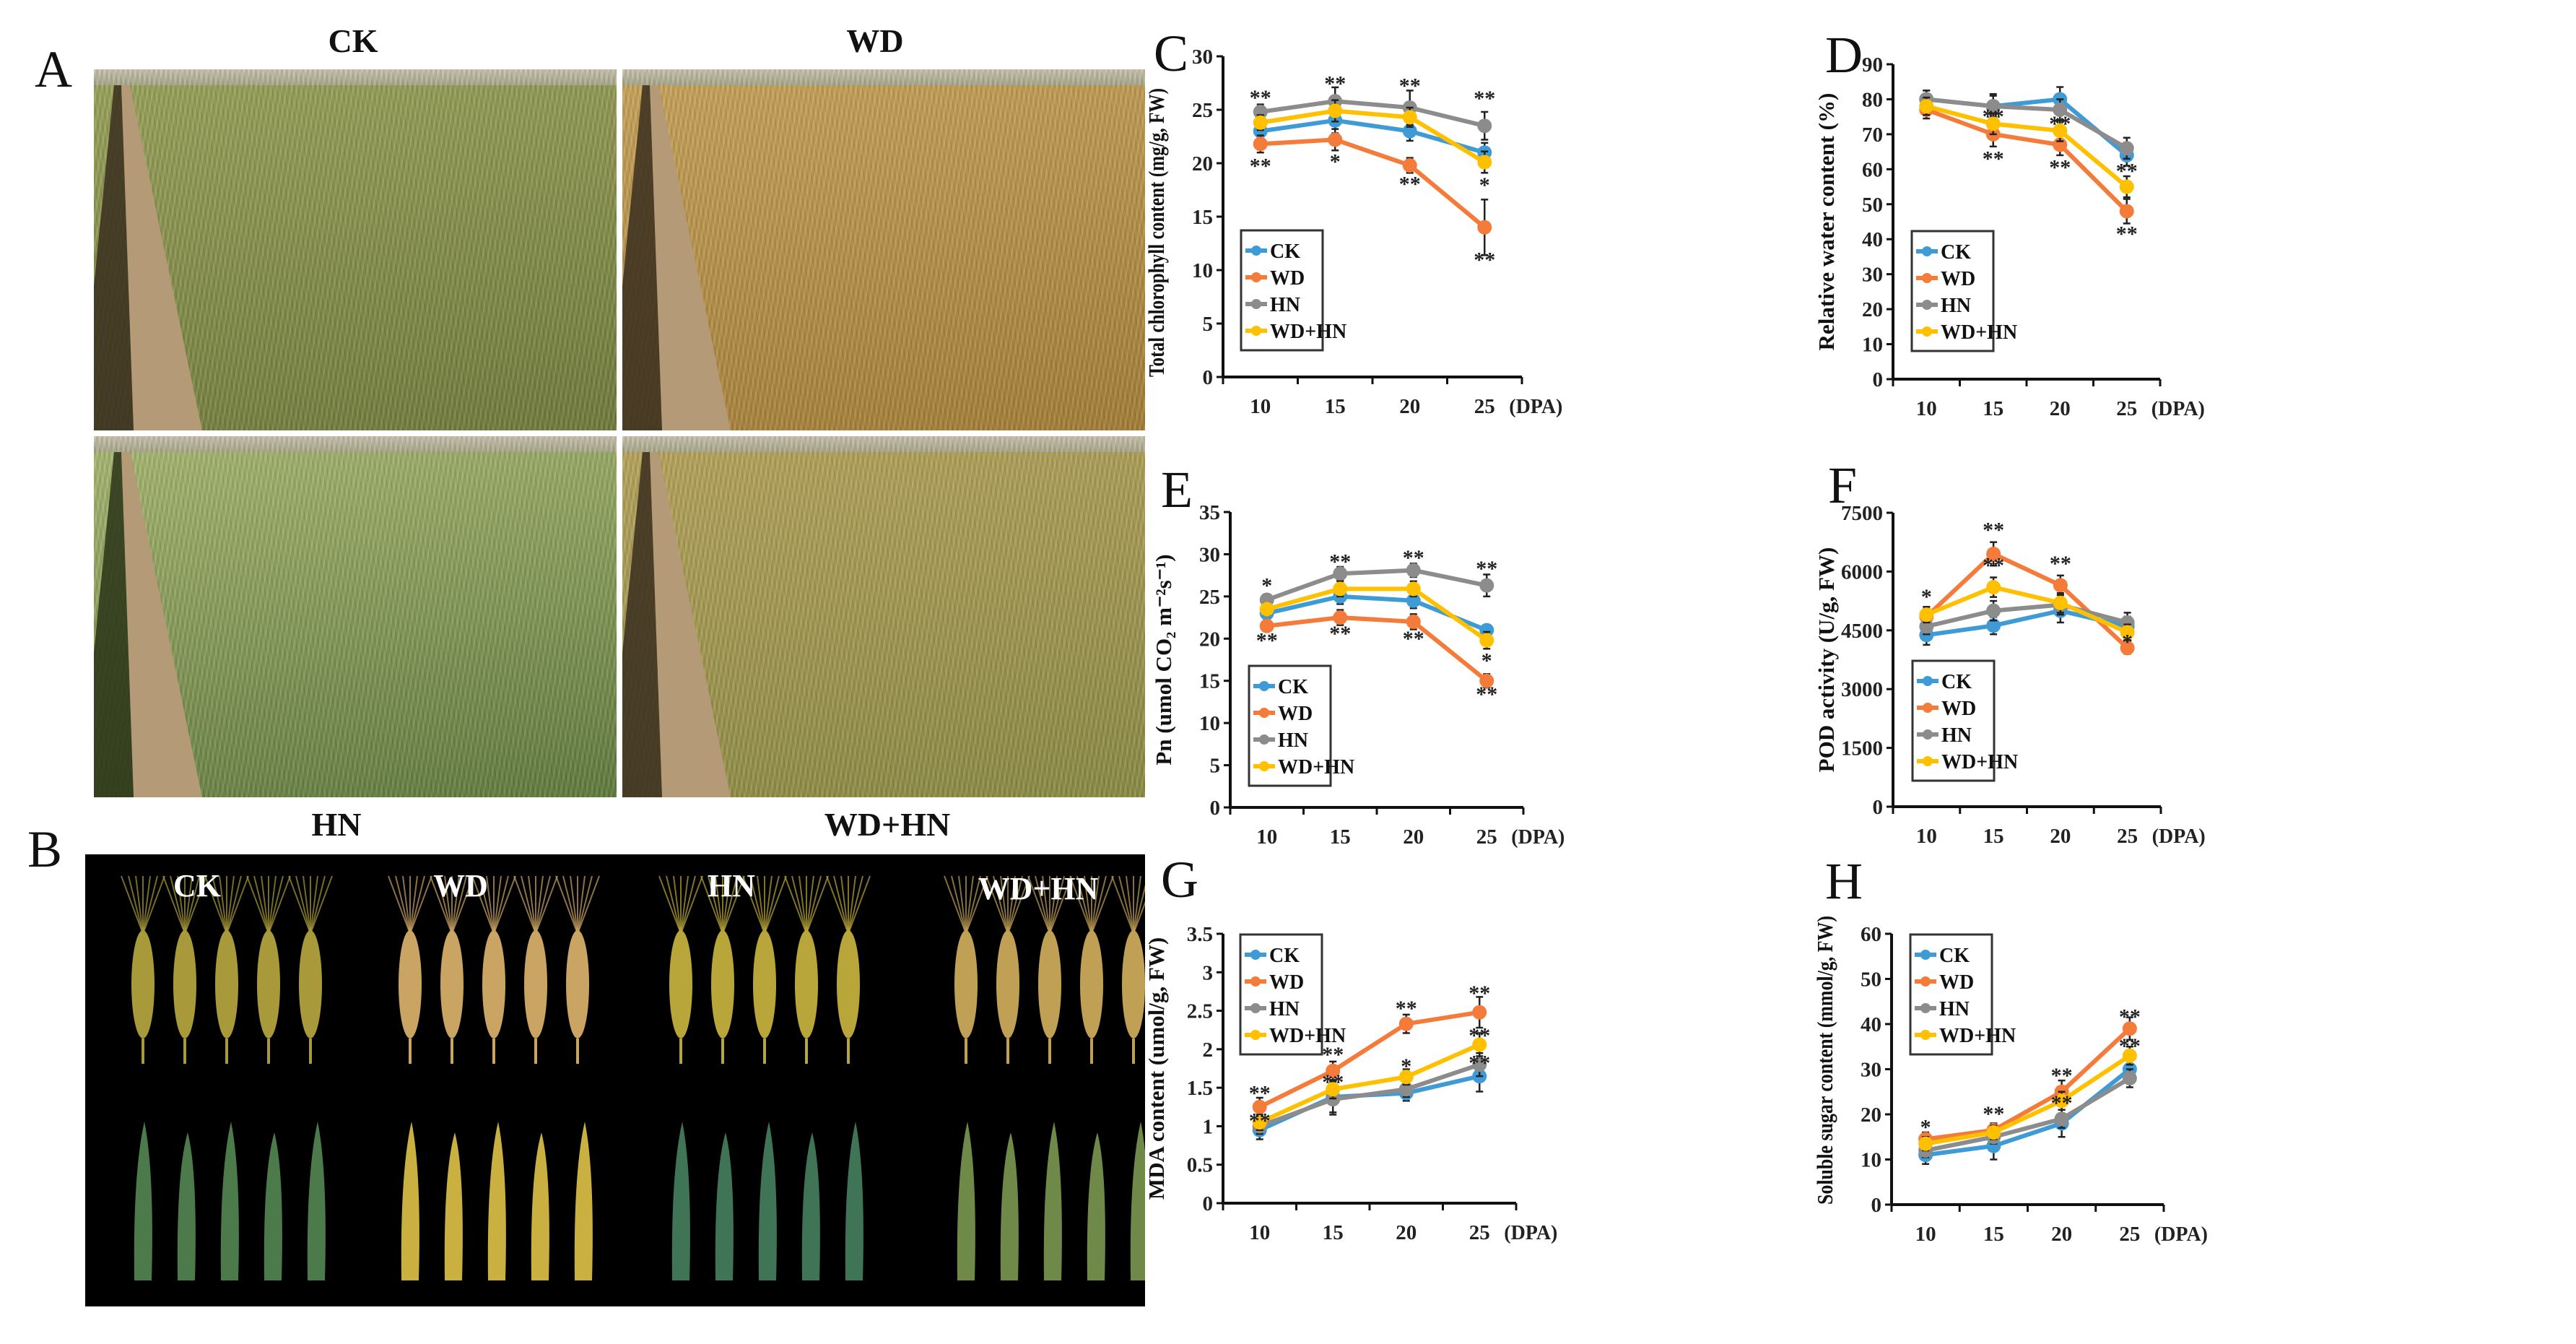  What do you see at coordinates (1200, 1011) in the screenshot?
I see `y-tick-label: 2.5` at bounding box center [1200, 1011].